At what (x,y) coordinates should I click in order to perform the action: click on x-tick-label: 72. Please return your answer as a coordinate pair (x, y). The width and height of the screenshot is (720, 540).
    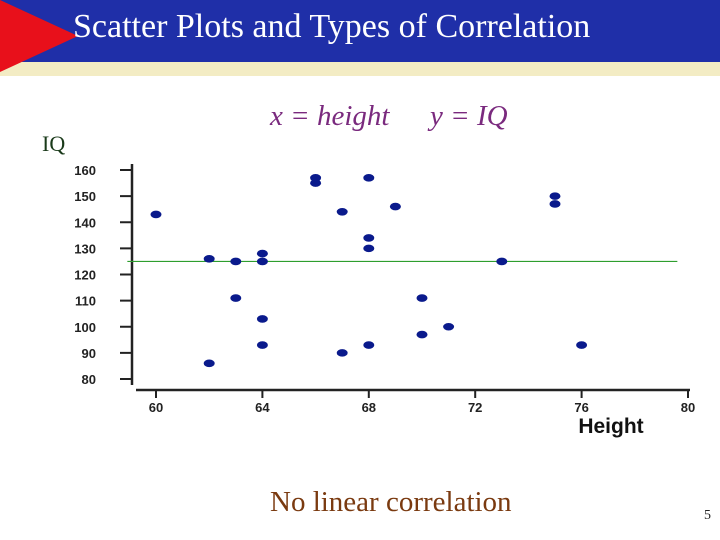
    Looking at the image, I should click on (475, 407).